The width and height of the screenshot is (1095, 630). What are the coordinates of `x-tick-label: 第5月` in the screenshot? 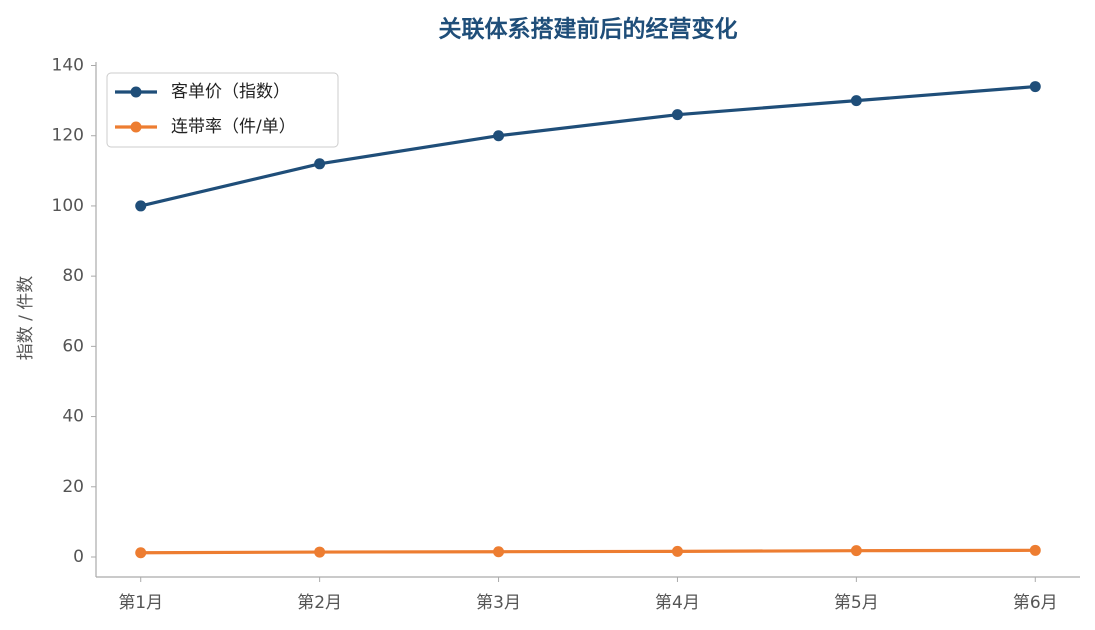 It's located at (856, 603).